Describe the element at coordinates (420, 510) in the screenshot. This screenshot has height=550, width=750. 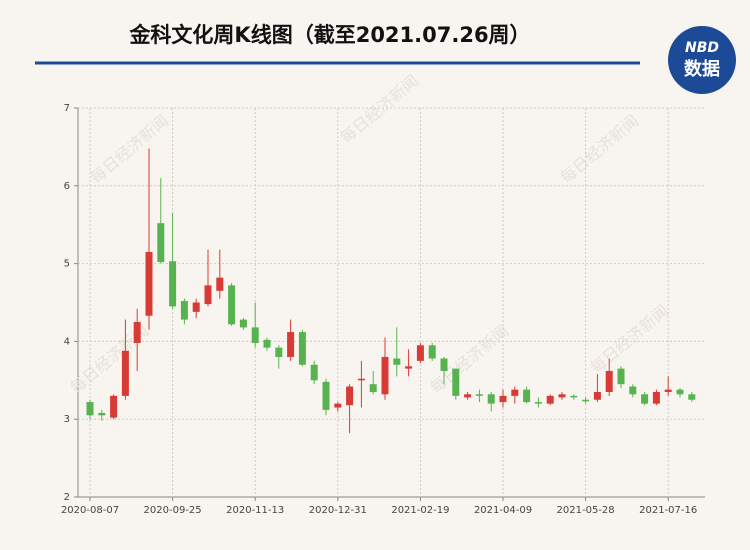
I see `x-tick-label: 2021-02-19` at that location.